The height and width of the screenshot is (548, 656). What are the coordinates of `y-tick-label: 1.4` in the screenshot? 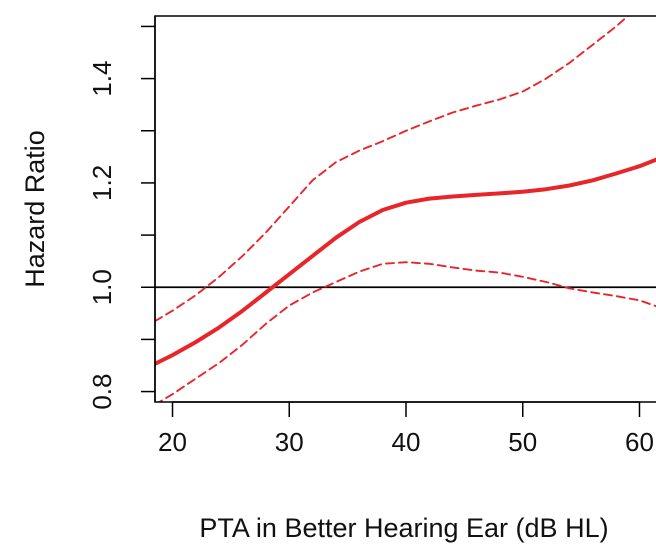 It's located at (102, 79).